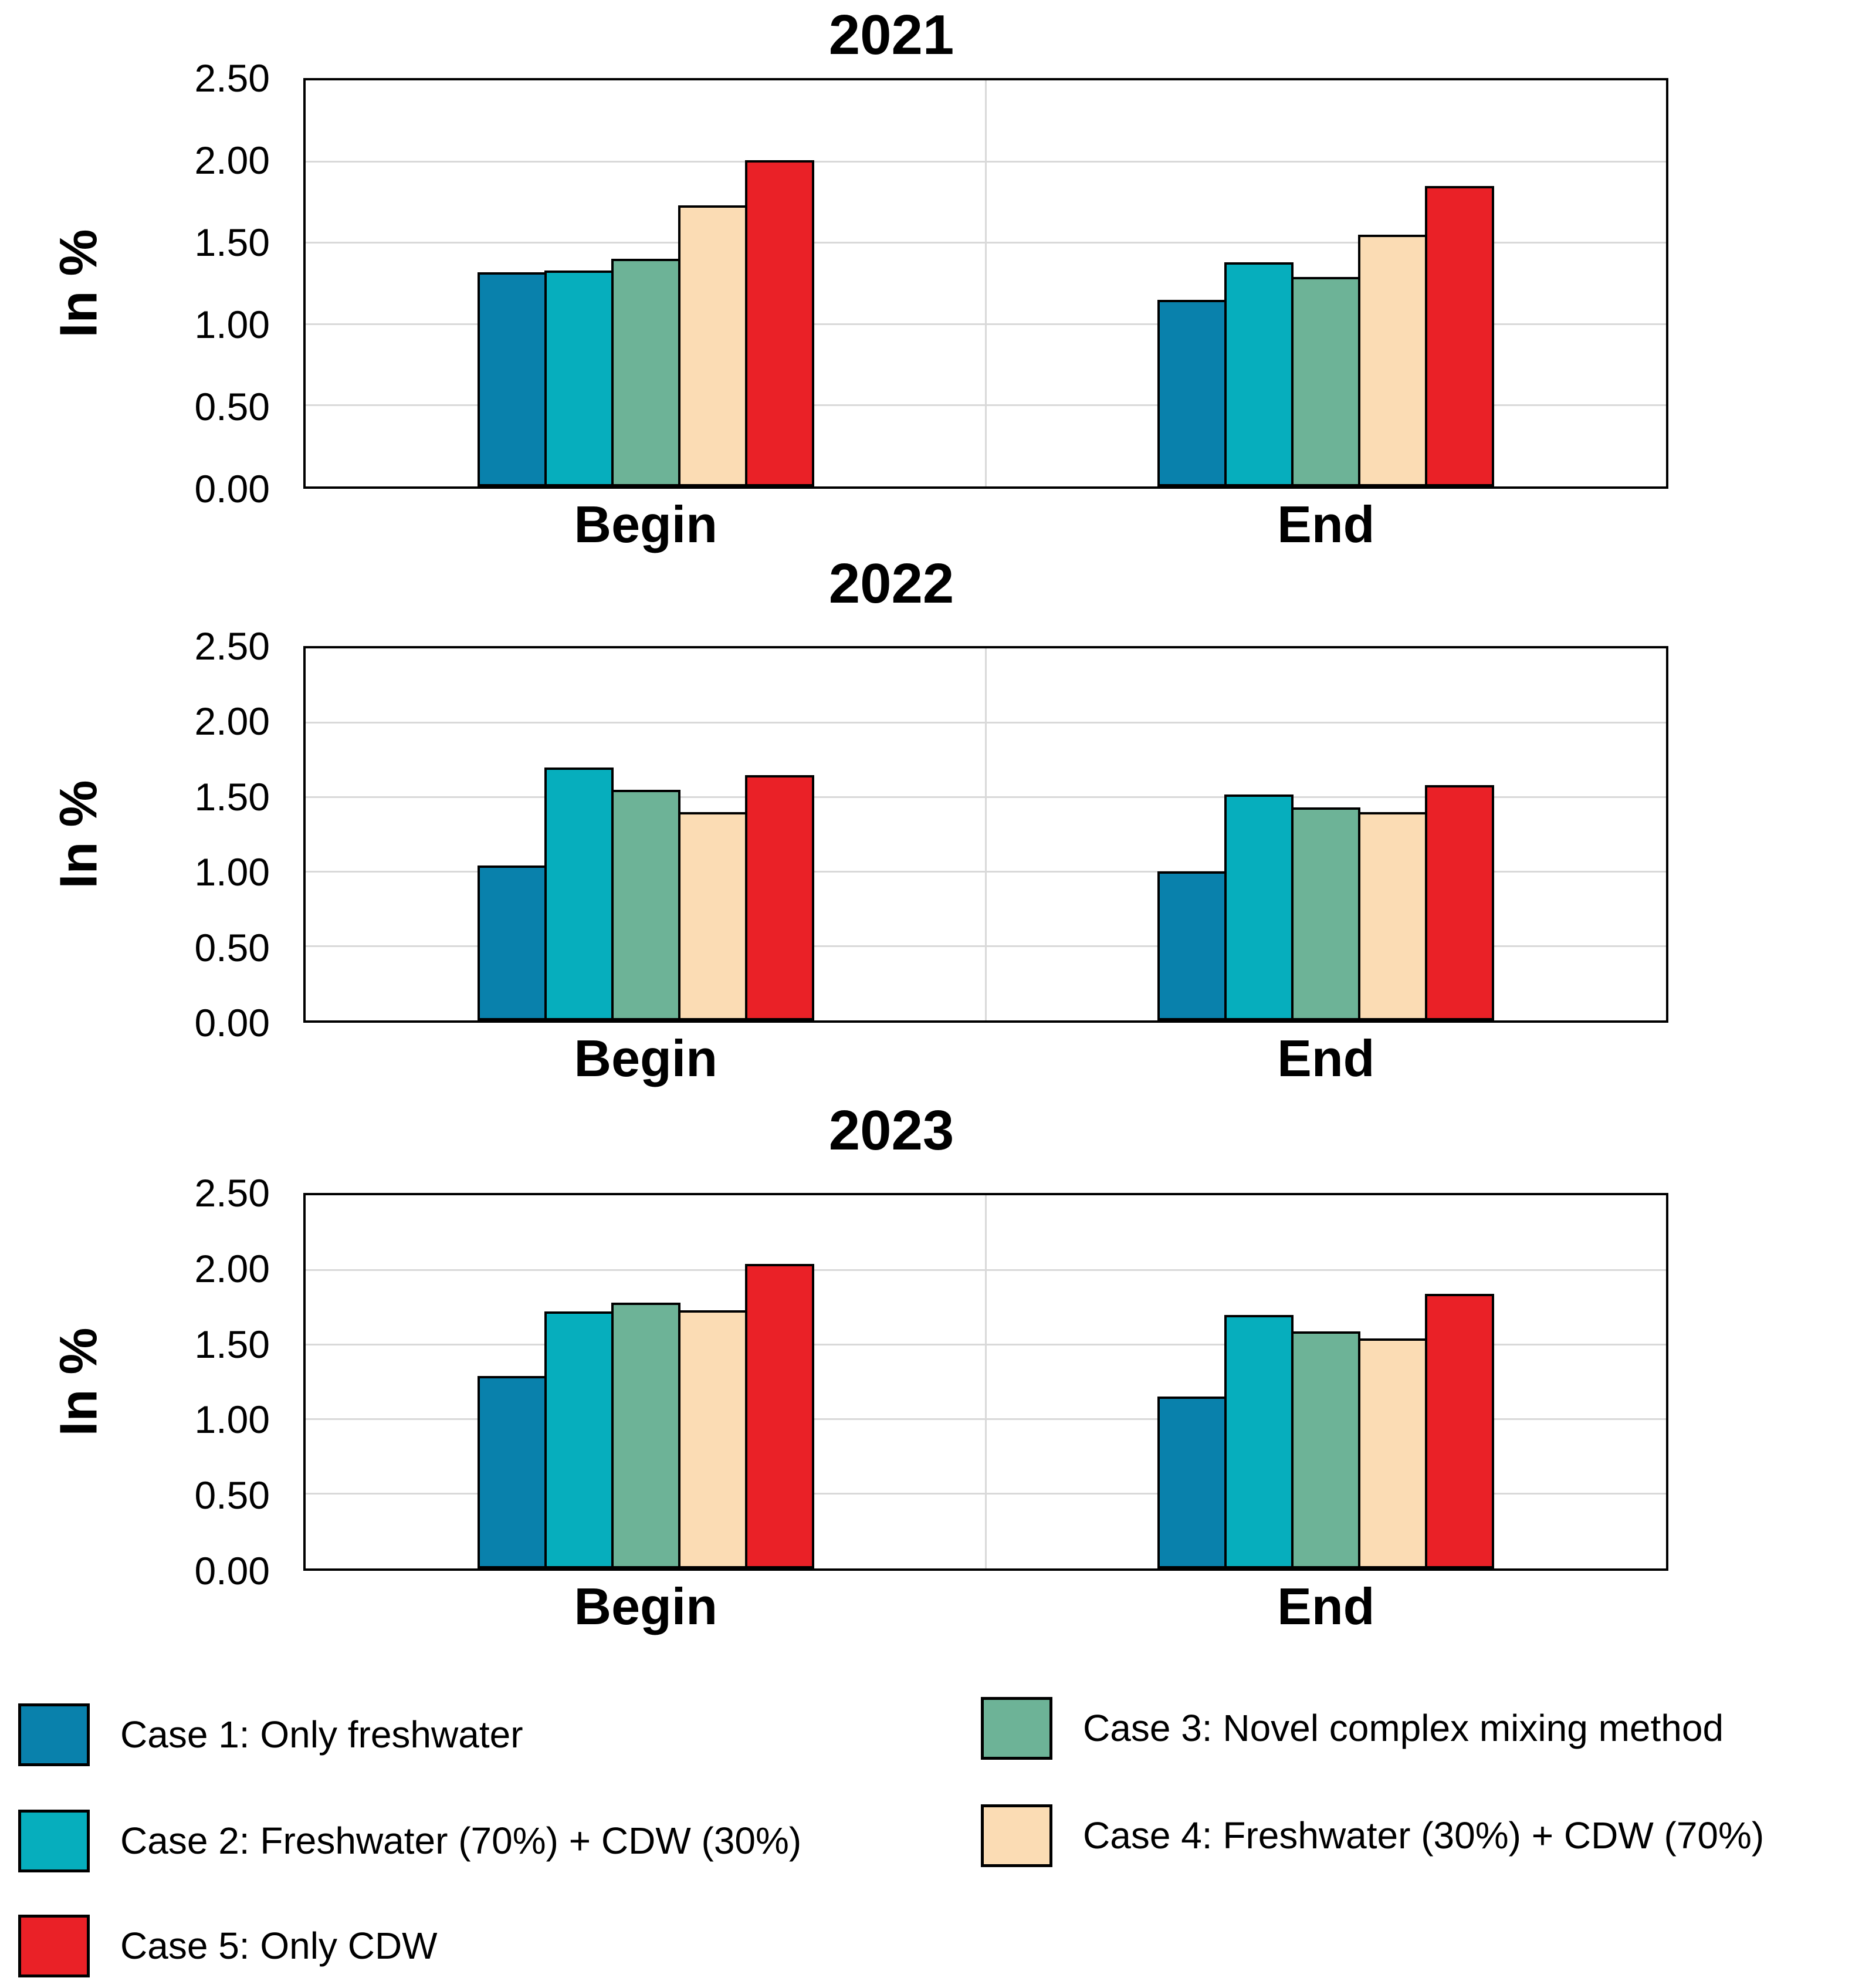 This screenshot has height=1988, width=1869. What do you see at coordinates (1016, 1728) in the screenshot?
I see `legend-swatch-case3` at bounding box center [1016, 1728].